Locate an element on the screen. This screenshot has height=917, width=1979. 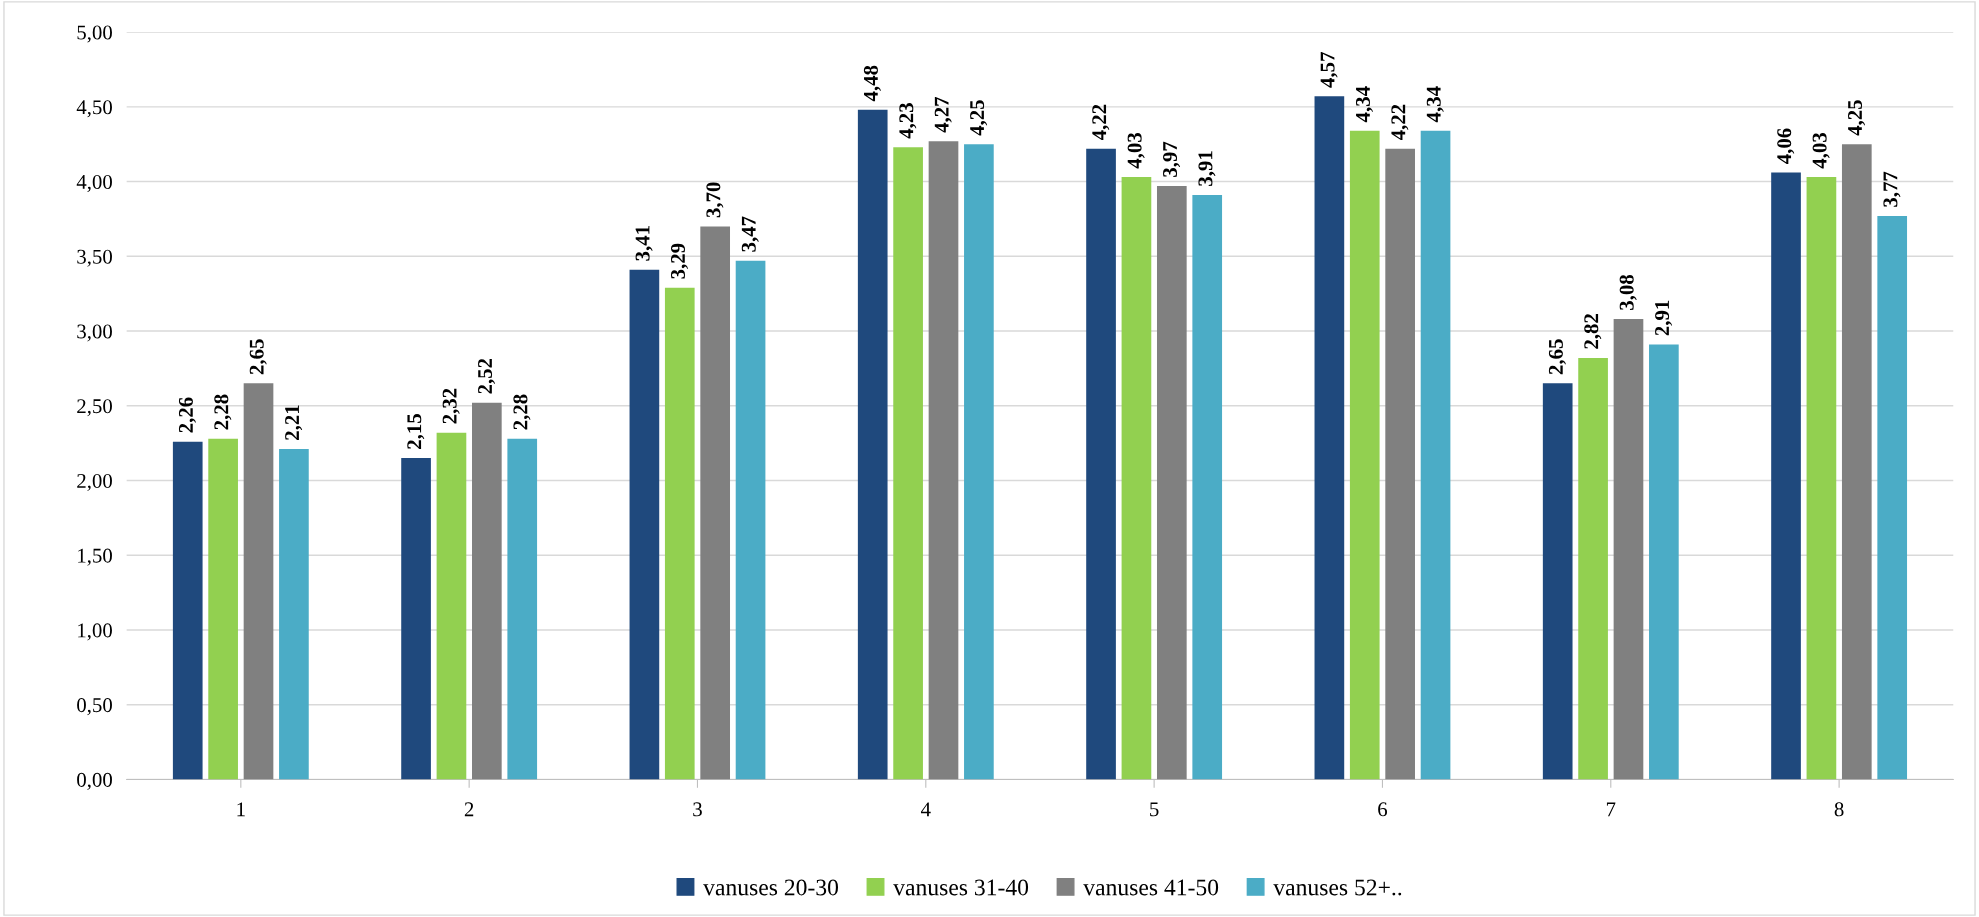
data-label: 3,47 is located at coordinates (750, 234).